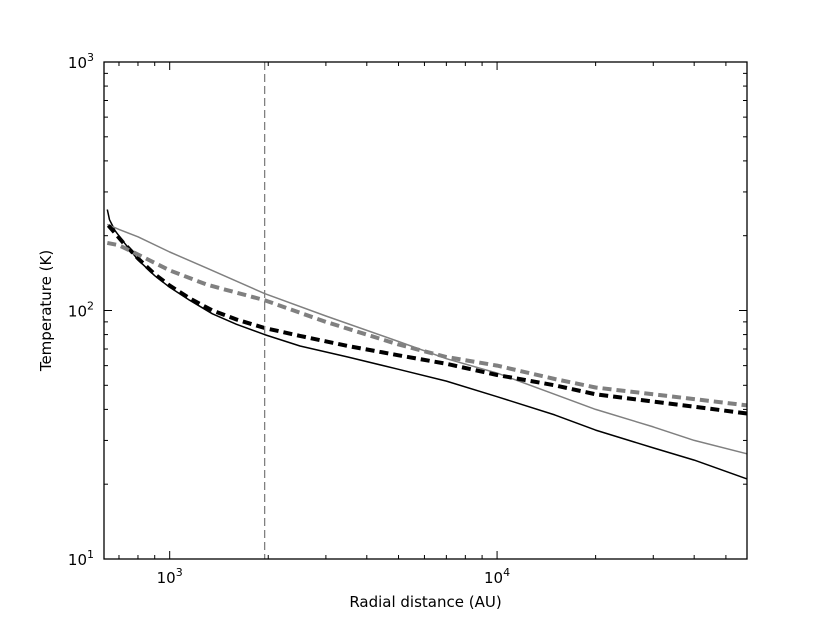 The image size is (830, 623). What do you see at coordinates (170, 576) in the screenshot?
I see `x-tick-label: 10³` at bounding box center [170, 576].